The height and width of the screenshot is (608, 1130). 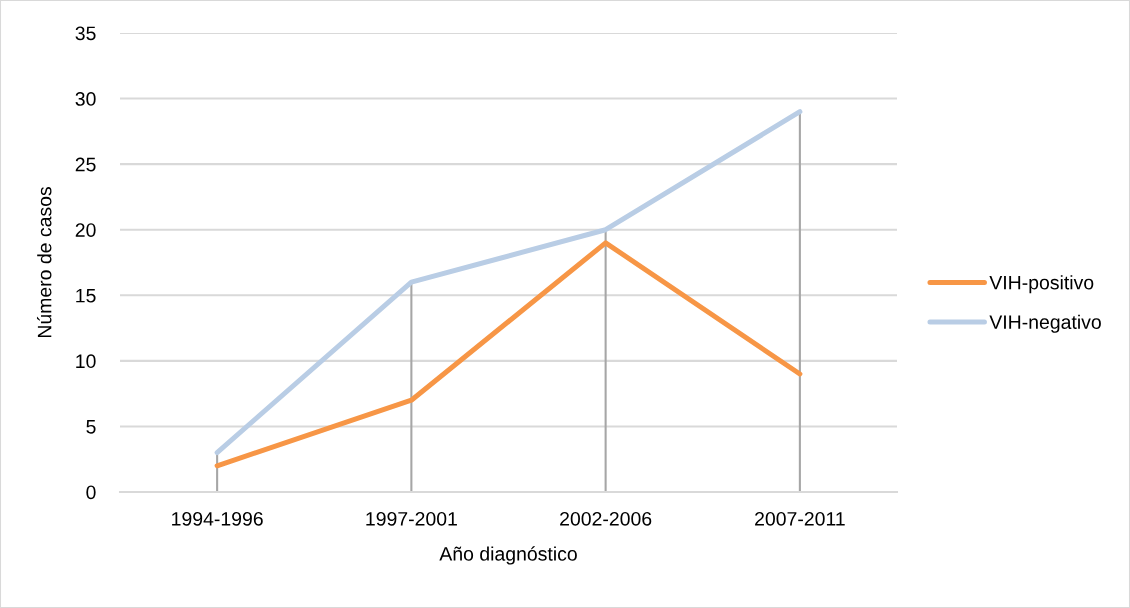 I want to click on x-axis-title: Año diagnóstico, so click(x=508, y=555).